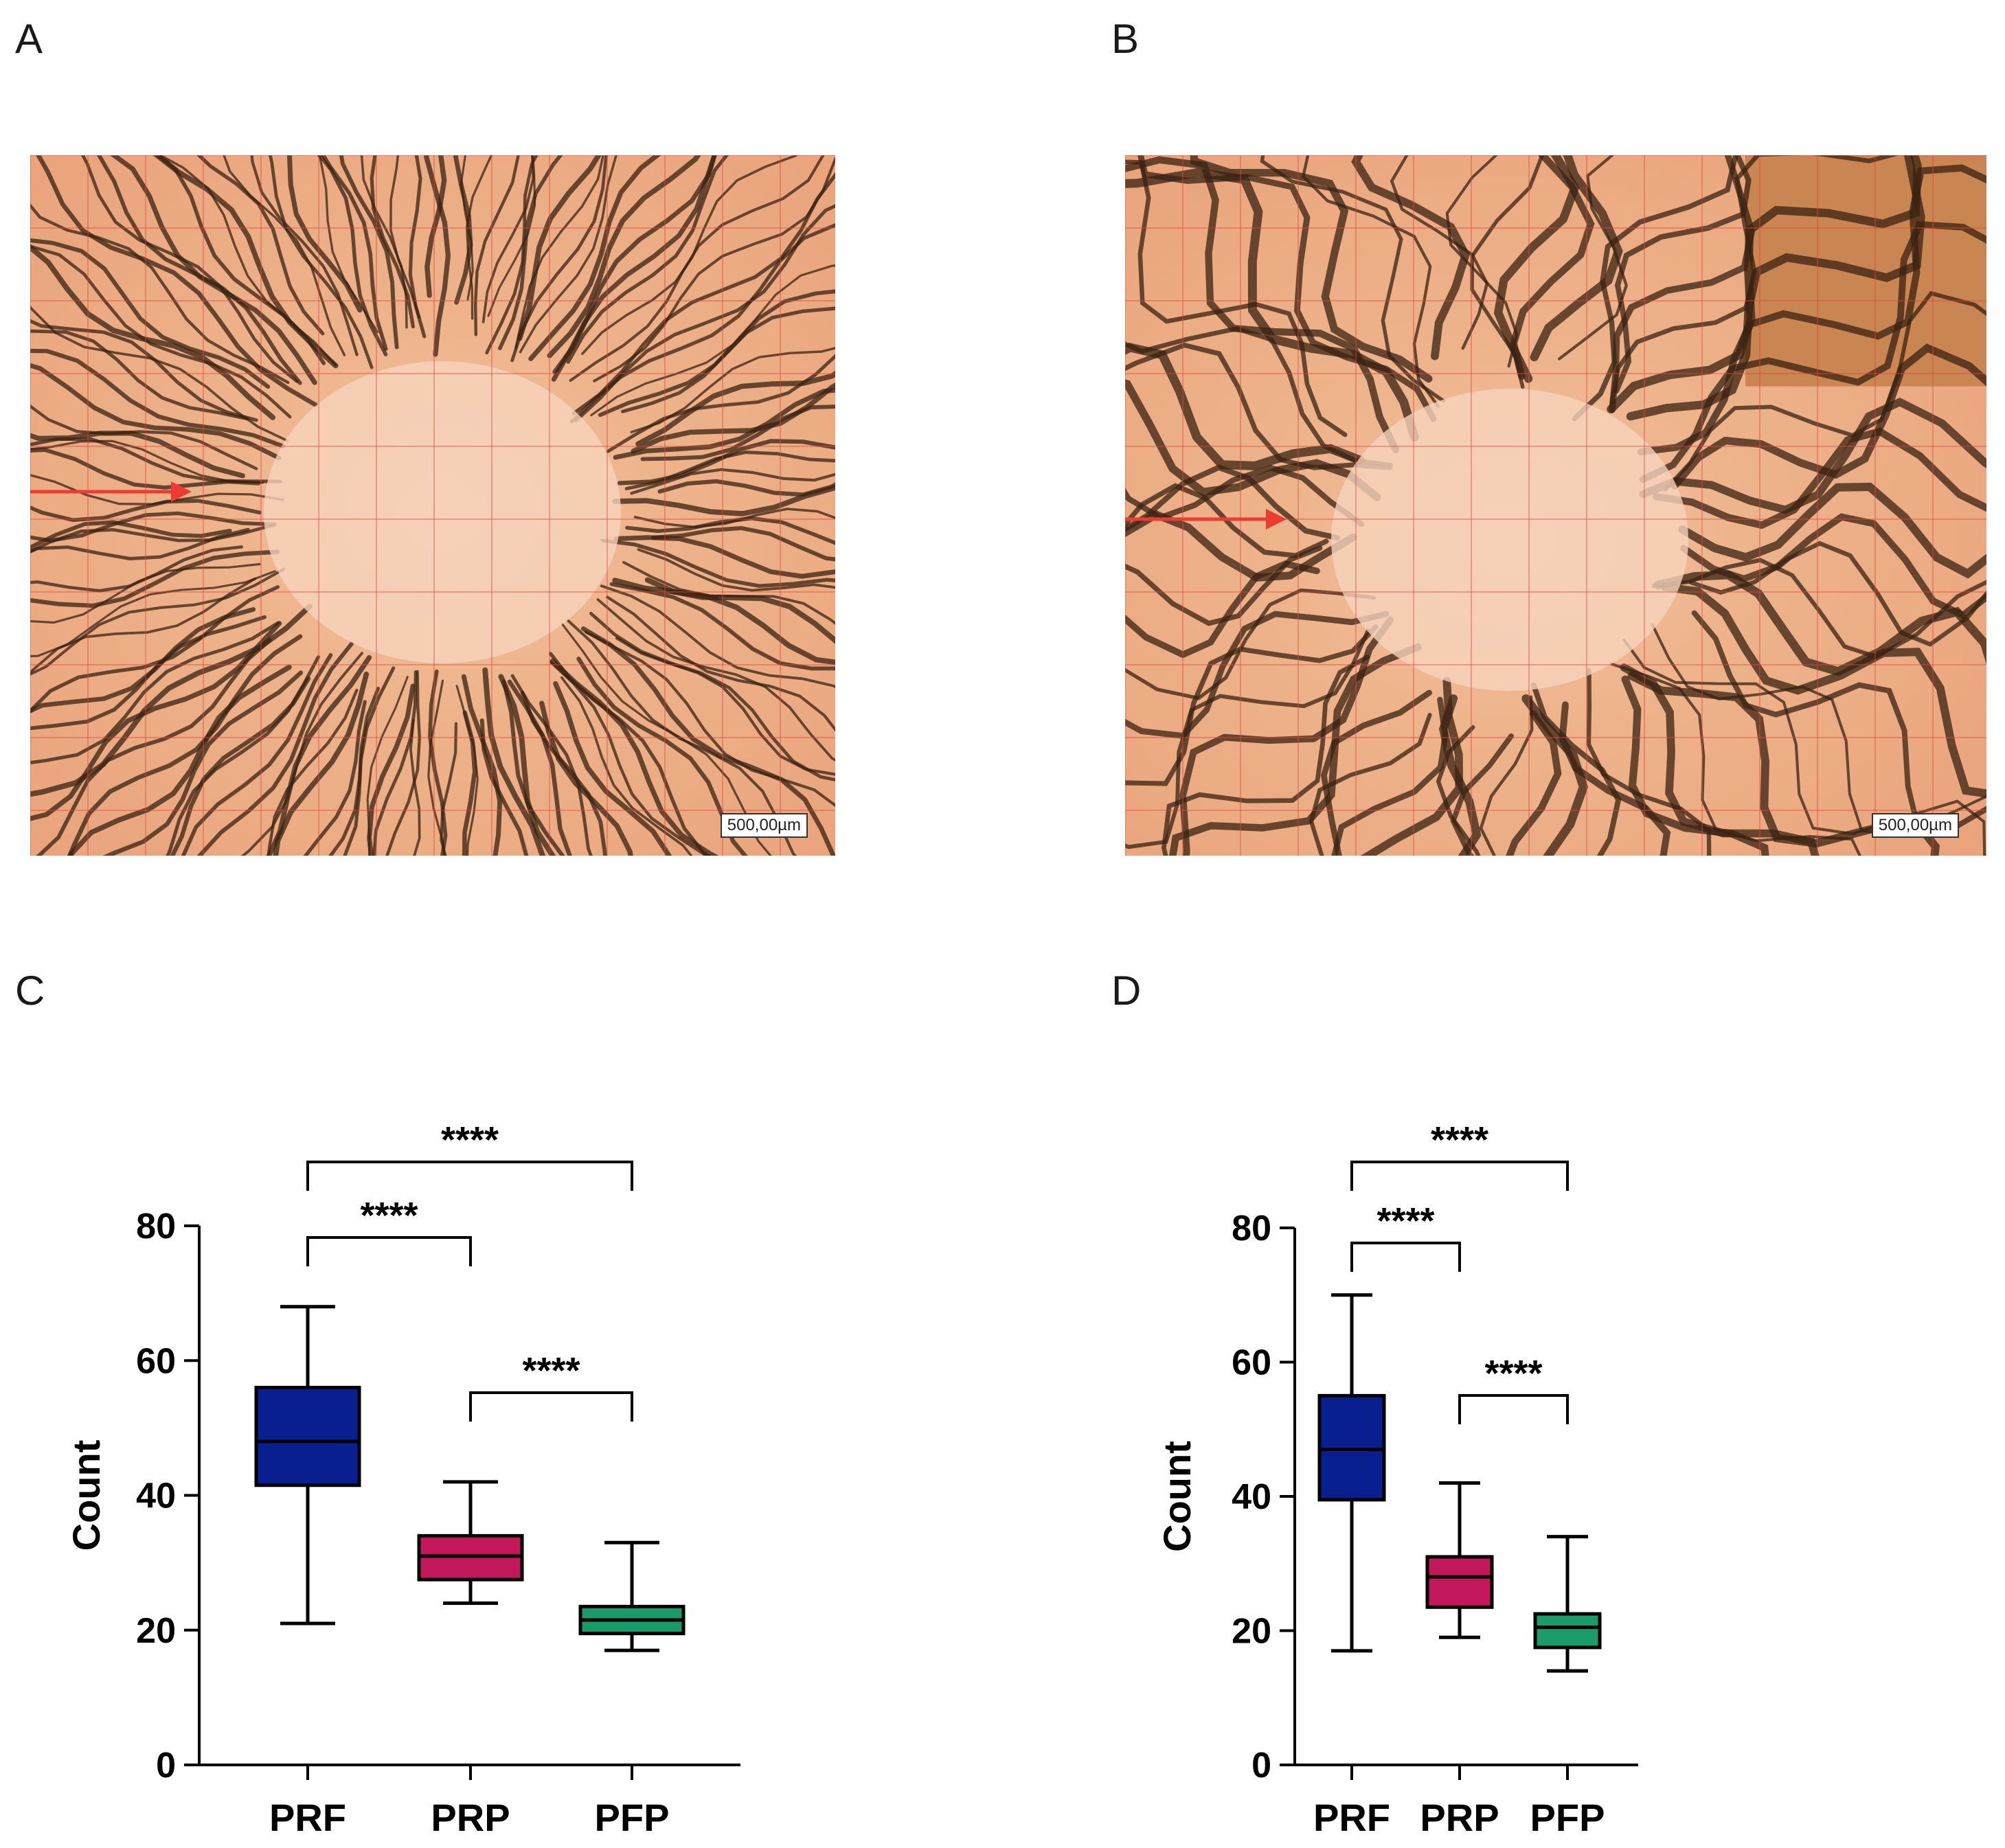 This screenshot has width=2005, height=1848. What do you see at coordinates (1459, 1582) in the screenshot?
I see `box-prp` at bounding box center [1459, 1582].